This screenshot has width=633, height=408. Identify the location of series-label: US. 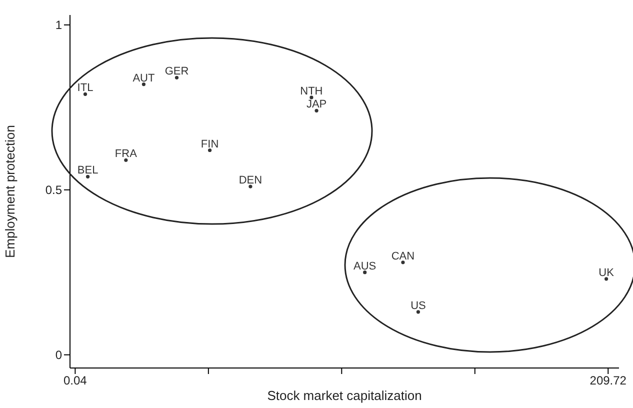
(418, 306).